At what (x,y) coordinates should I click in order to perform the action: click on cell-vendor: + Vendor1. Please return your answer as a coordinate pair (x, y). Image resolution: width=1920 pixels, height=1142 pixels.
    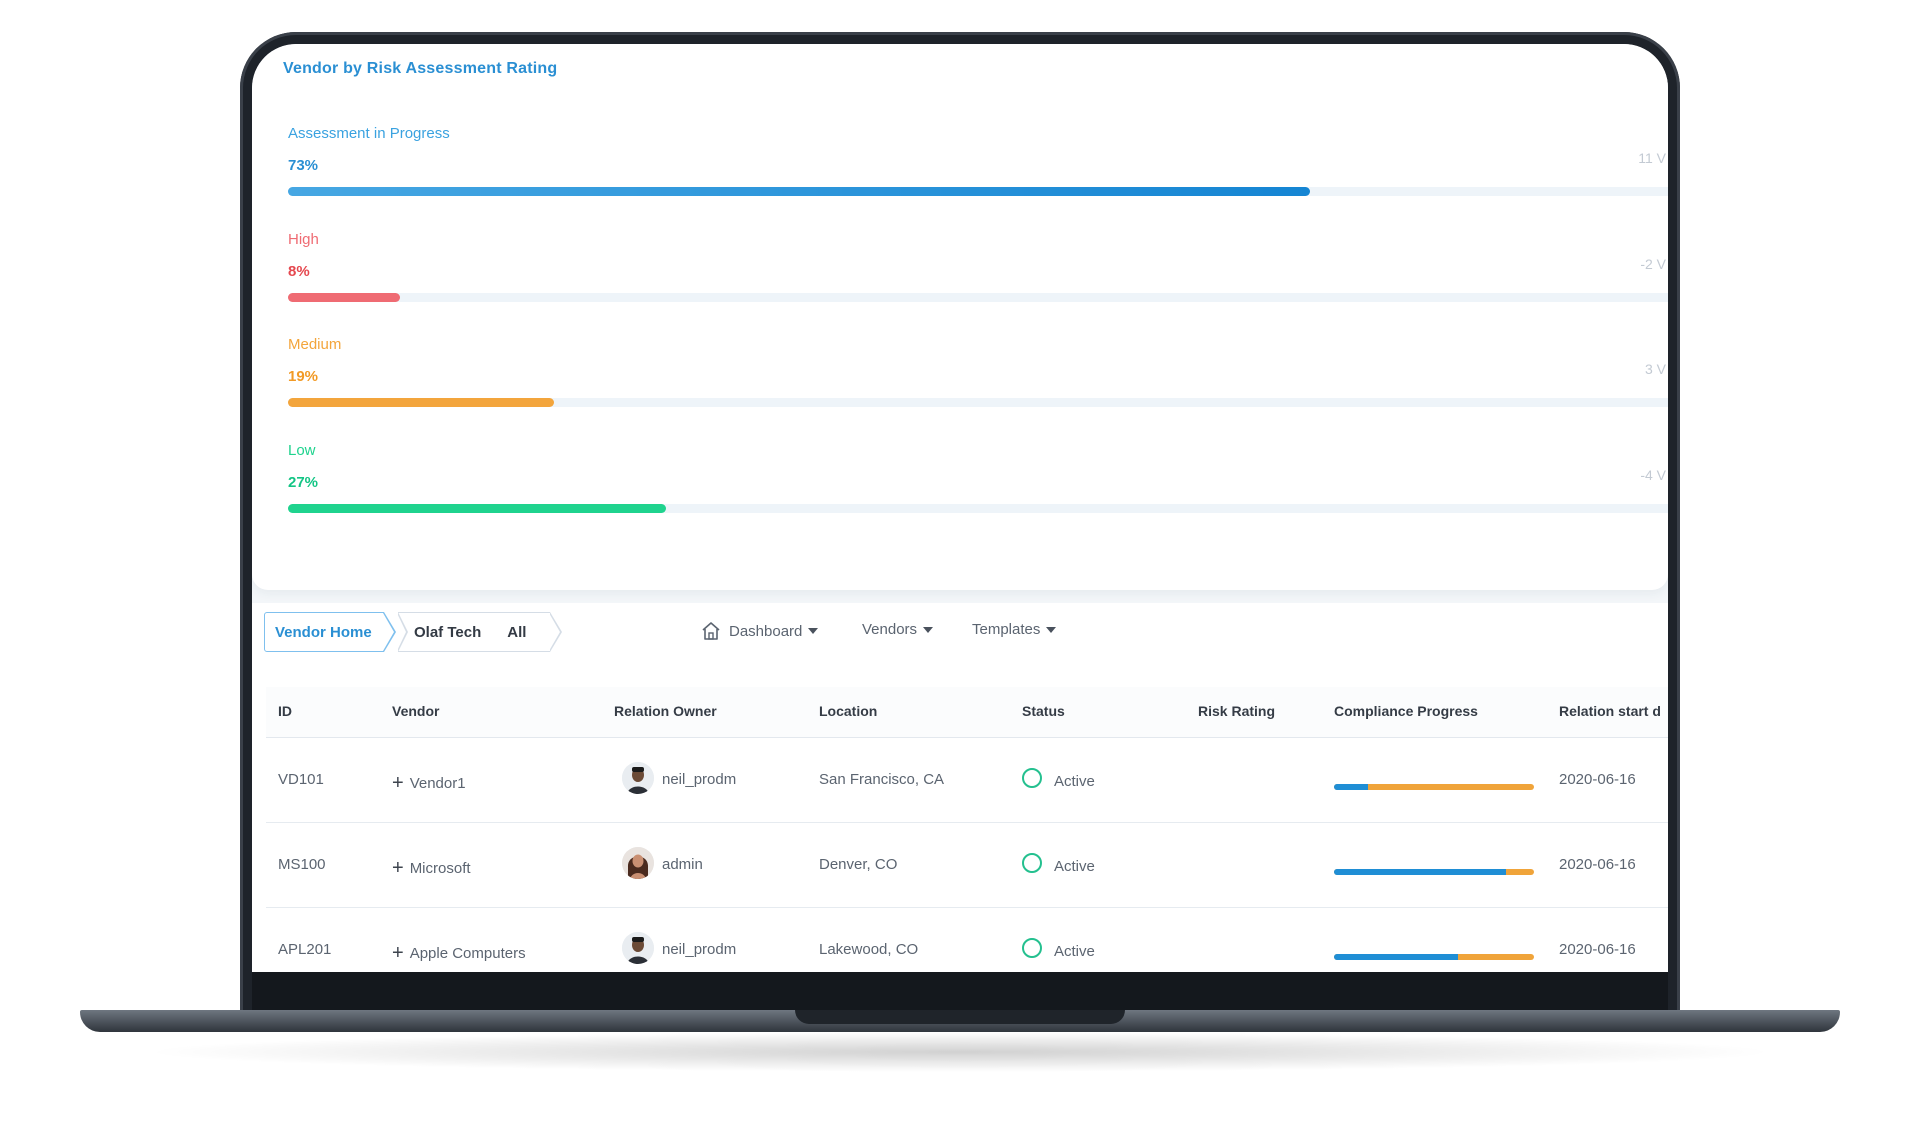
    Looking at the image, I should click on (429, 782).